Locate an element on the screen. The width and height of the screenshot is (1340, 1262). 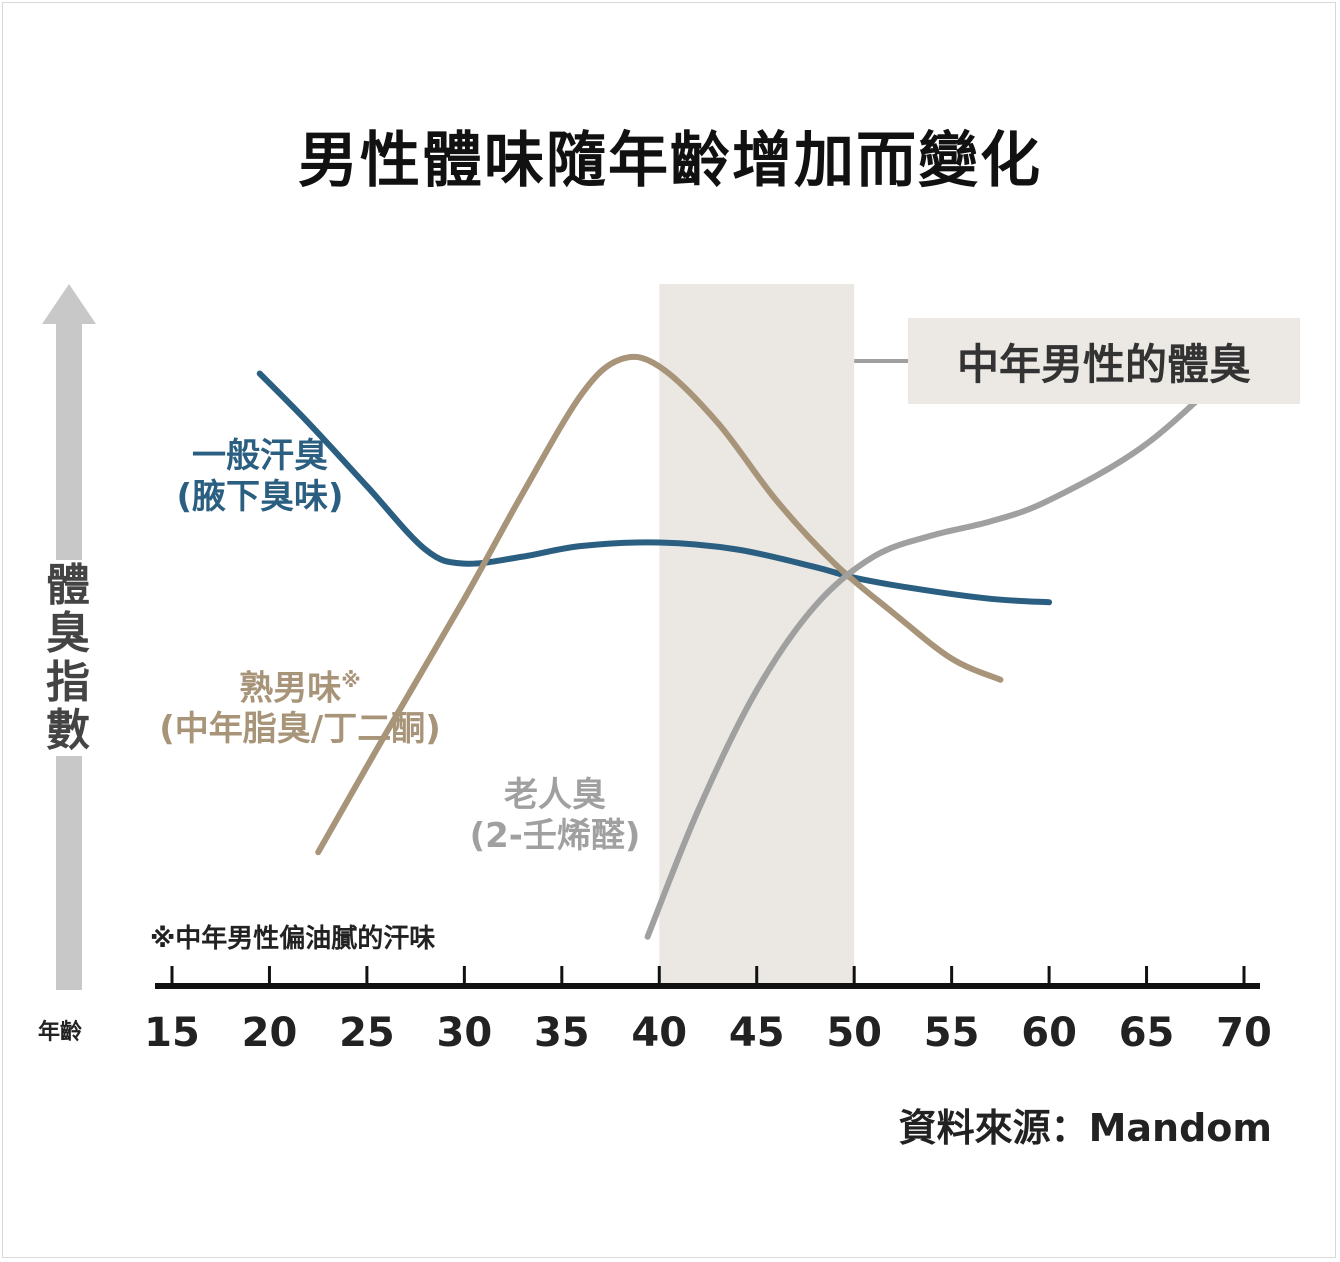
y-axis-label: 體 臭 指 數 is located at coordinates (68, 658).